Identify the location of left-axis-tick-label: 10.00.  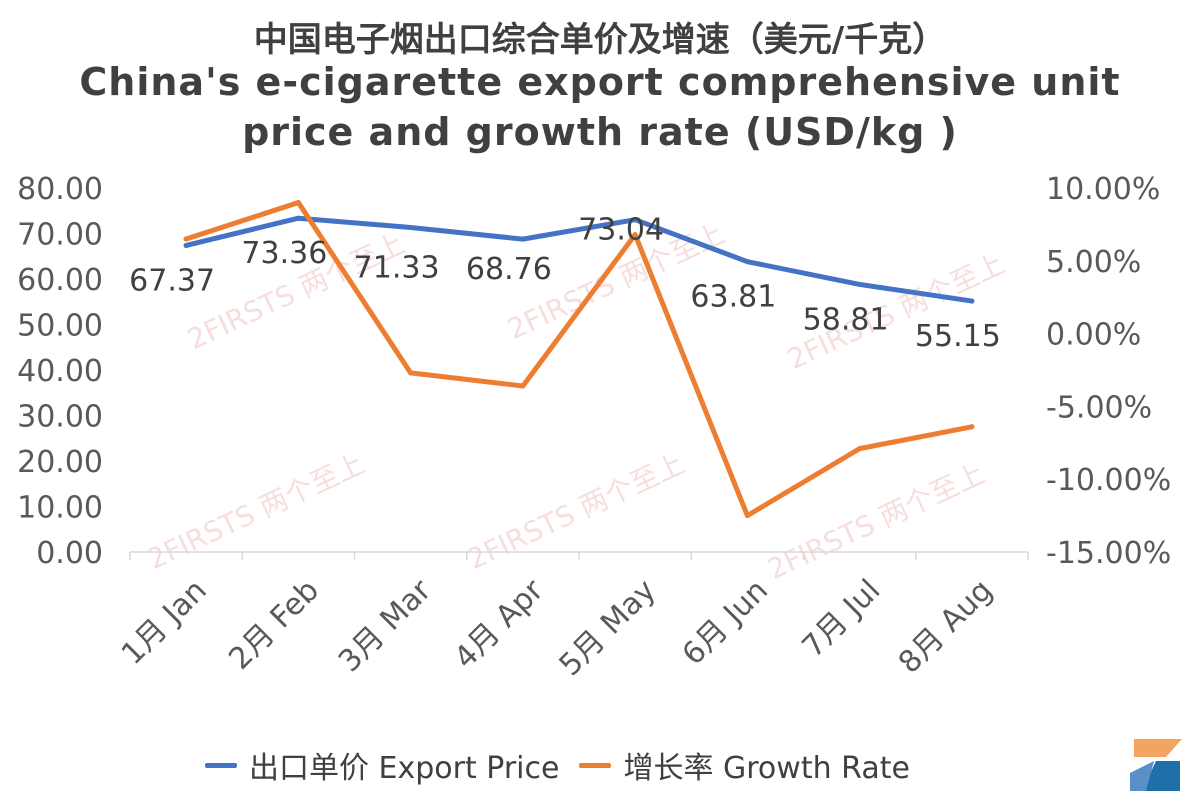
(60, 508).